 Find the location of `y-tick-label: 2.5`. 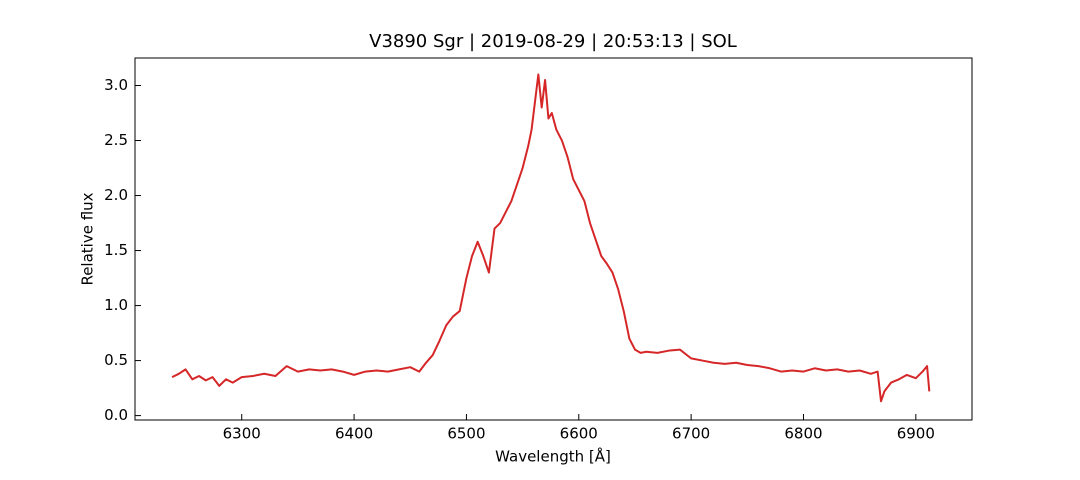

y-tick-label: 2.5 is located at coordinates (116, 140).